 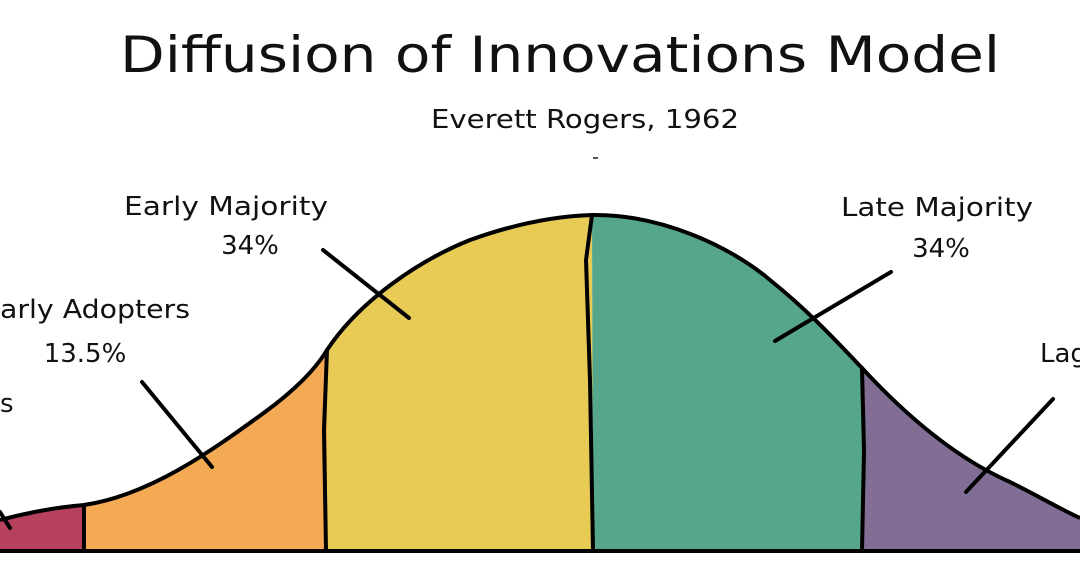 What do you see at coordinates (6, 520) in the screenshot?
I see `leader-innovators` at bounding box center [6, 520].